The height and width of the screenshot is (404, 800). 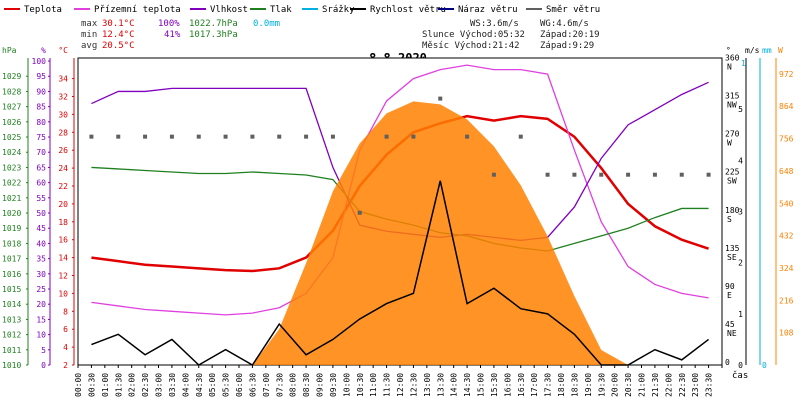 I want to click on axis-unit-celsius: °C, so click(x=63, y=50).